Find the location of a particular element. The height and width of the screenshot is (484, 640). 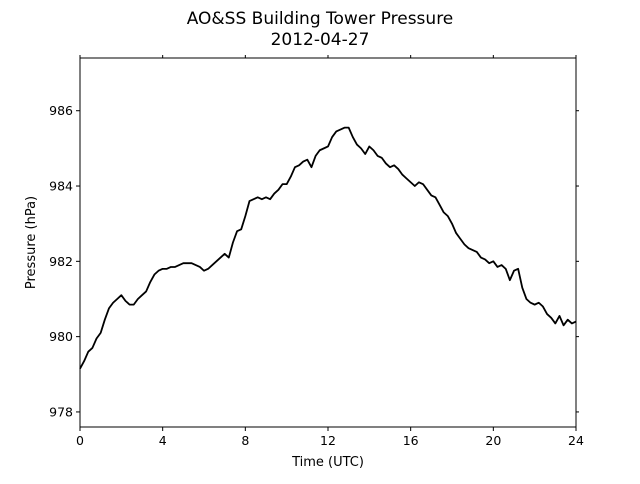

chart-title: AO&SS Building Tower Pressure is located at coordinates (320, 19).